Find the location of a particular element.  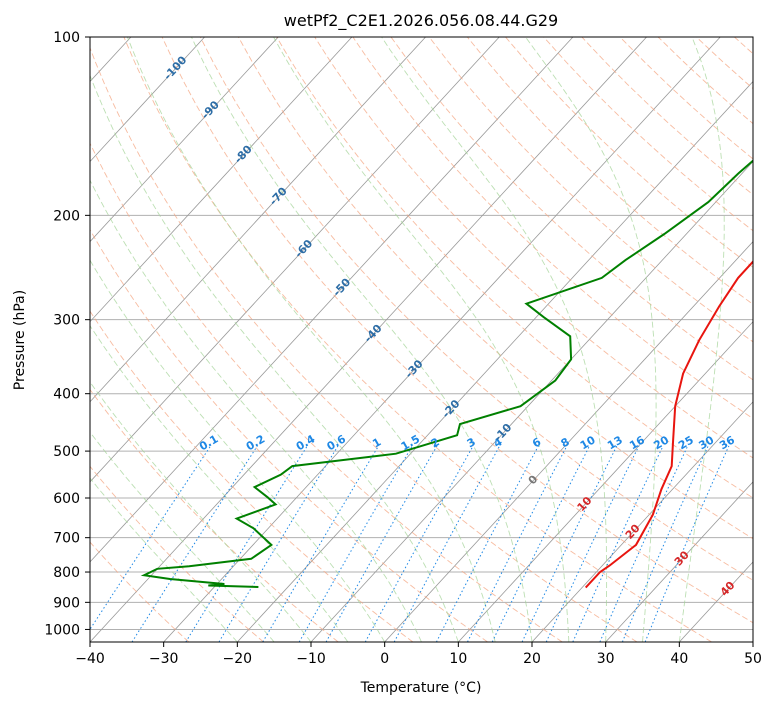

y-tick-label: 900 is located at coordinates (66, 603).